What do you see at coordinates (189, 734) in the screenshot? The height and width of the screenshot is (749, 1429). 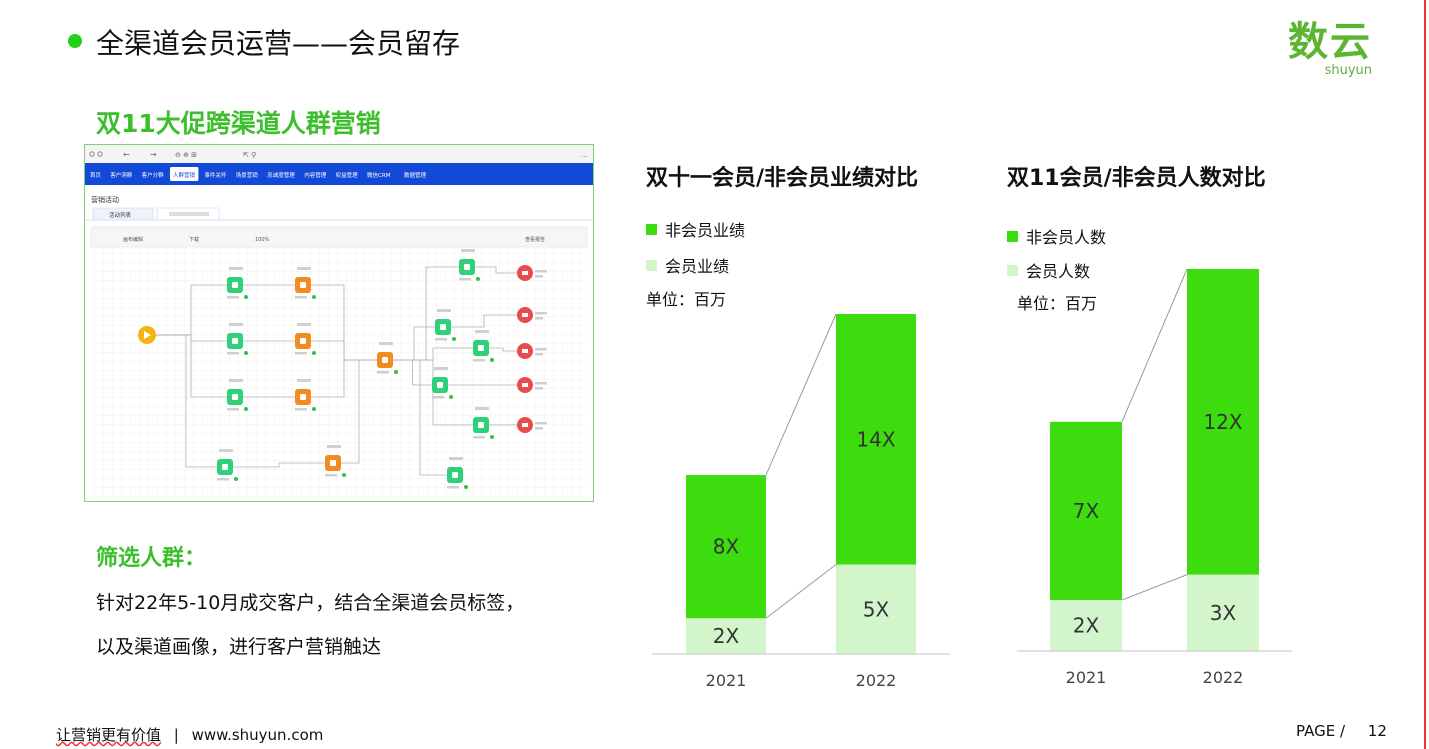 I see `footer-left: 让营销更有价值 | www.shuyun.com` at bounding box center [189, 734].